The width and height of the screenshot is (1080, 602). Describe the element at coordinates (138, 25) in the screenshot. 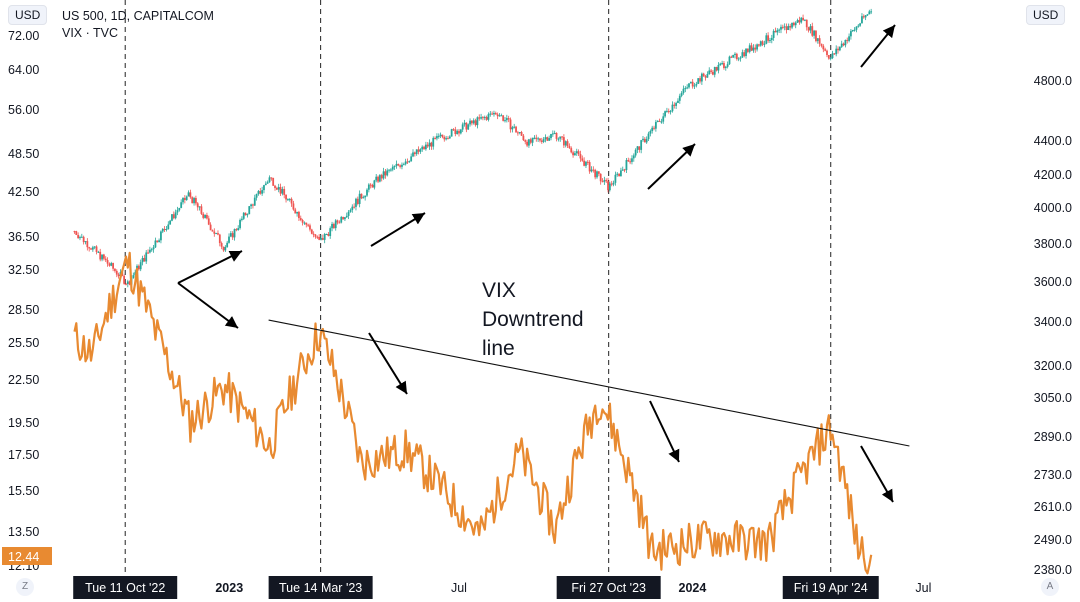

I see `chart-legend: US 500, 1D, CAPITALCOM VIX · TVC` at that location.